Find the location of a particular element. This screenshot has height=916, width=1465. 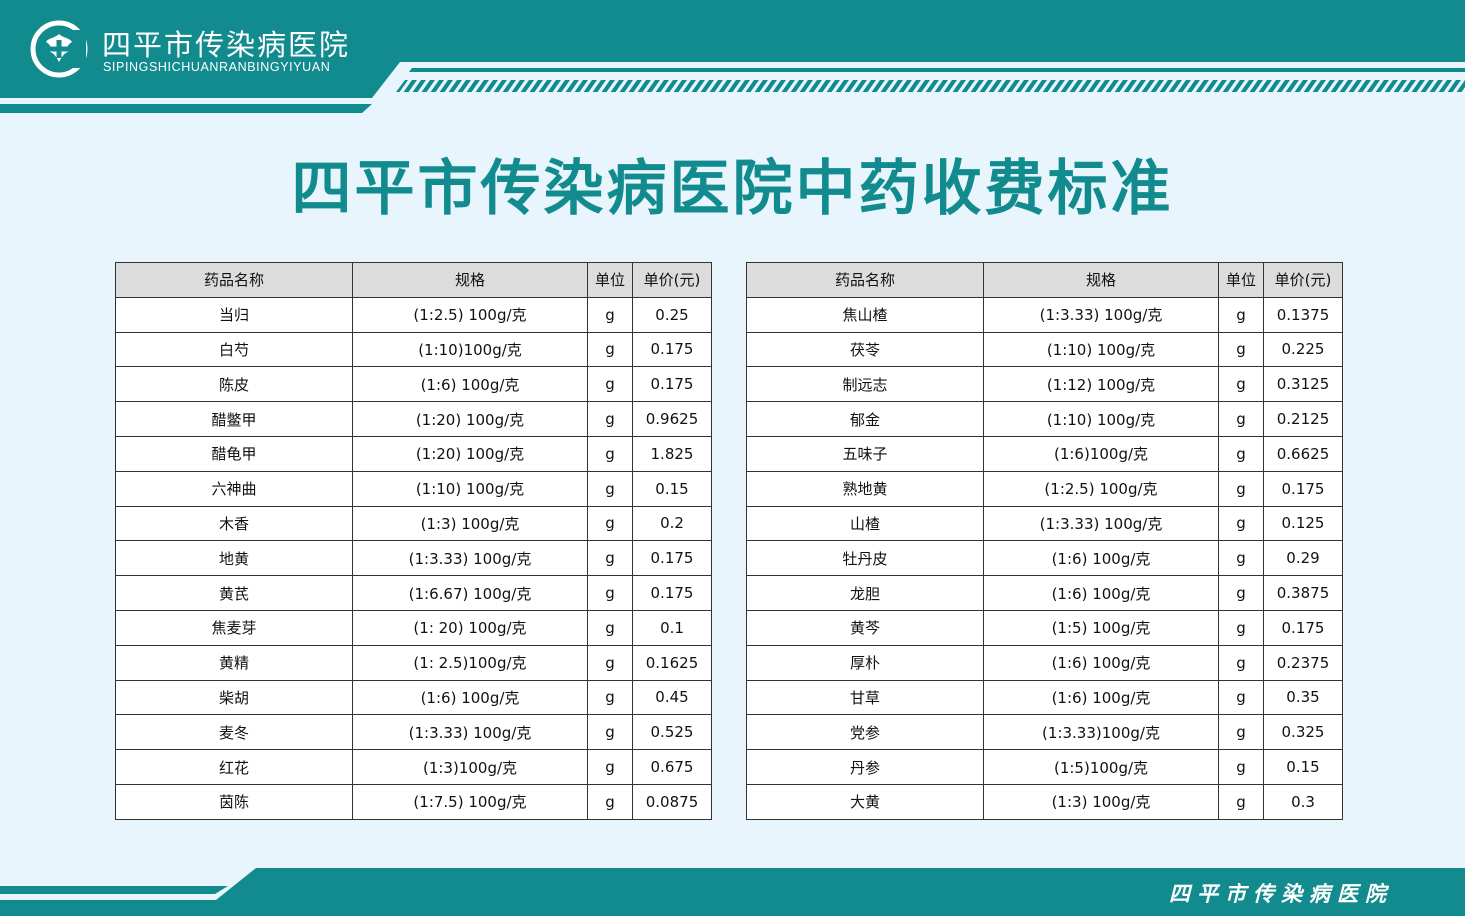

drug-name: 五味子 is located at coordinates (865, 453).